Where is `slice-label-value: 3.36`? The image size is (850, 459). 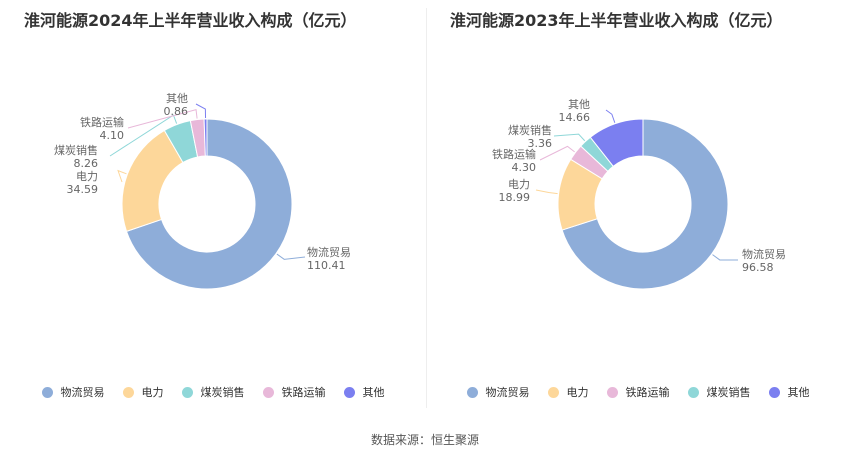 slice-label-value: 3.36 is located at coordinates (540, 143).